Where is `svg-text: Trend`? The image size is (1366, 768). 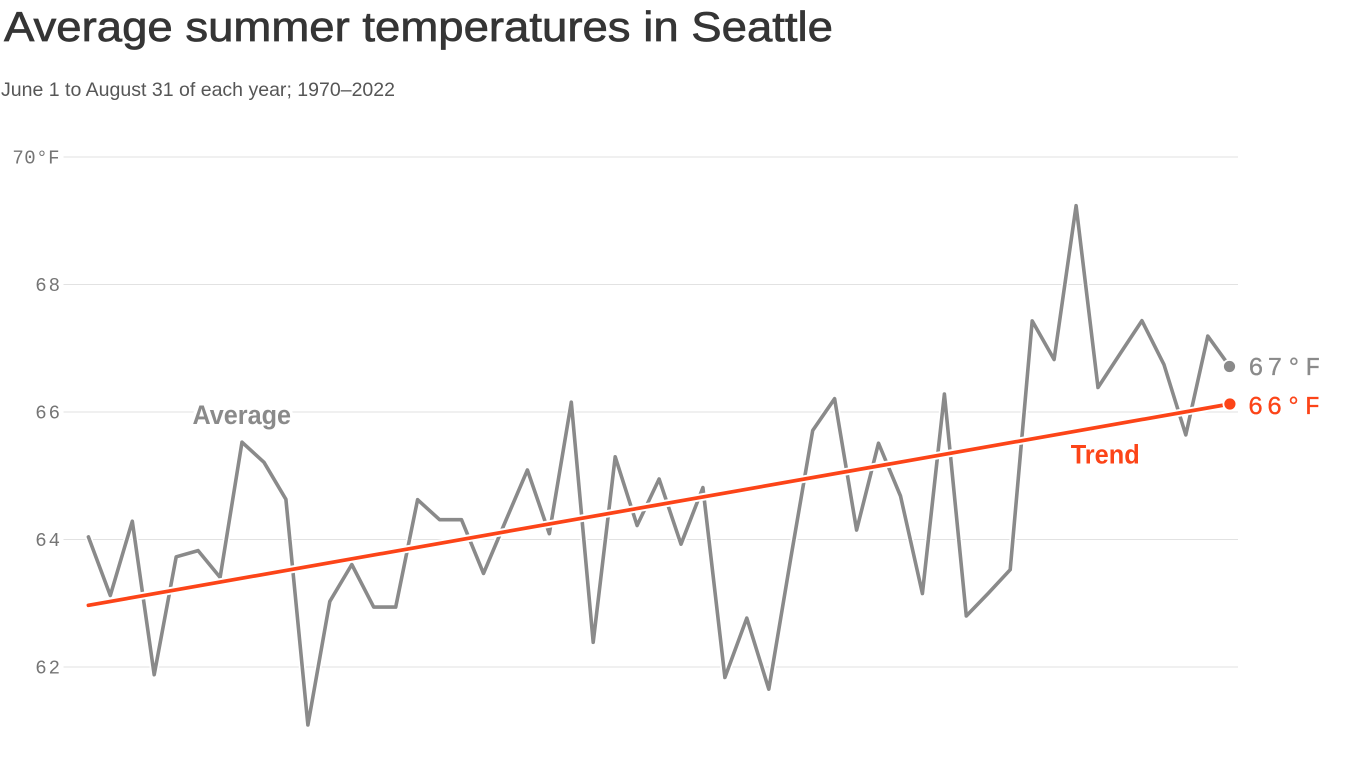
svg-text: Trend is located at coordinates (1105, 455).